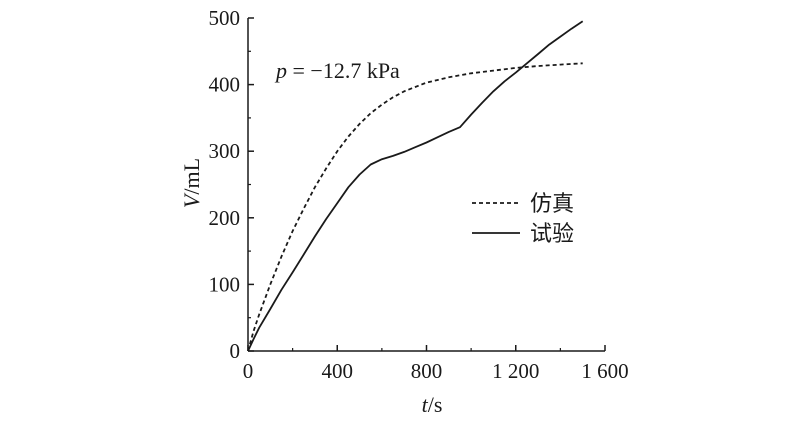  Describe the element at coordinates (552, 204) in the screenshot. I see `legend-label-simulation: 仿真` at that location.